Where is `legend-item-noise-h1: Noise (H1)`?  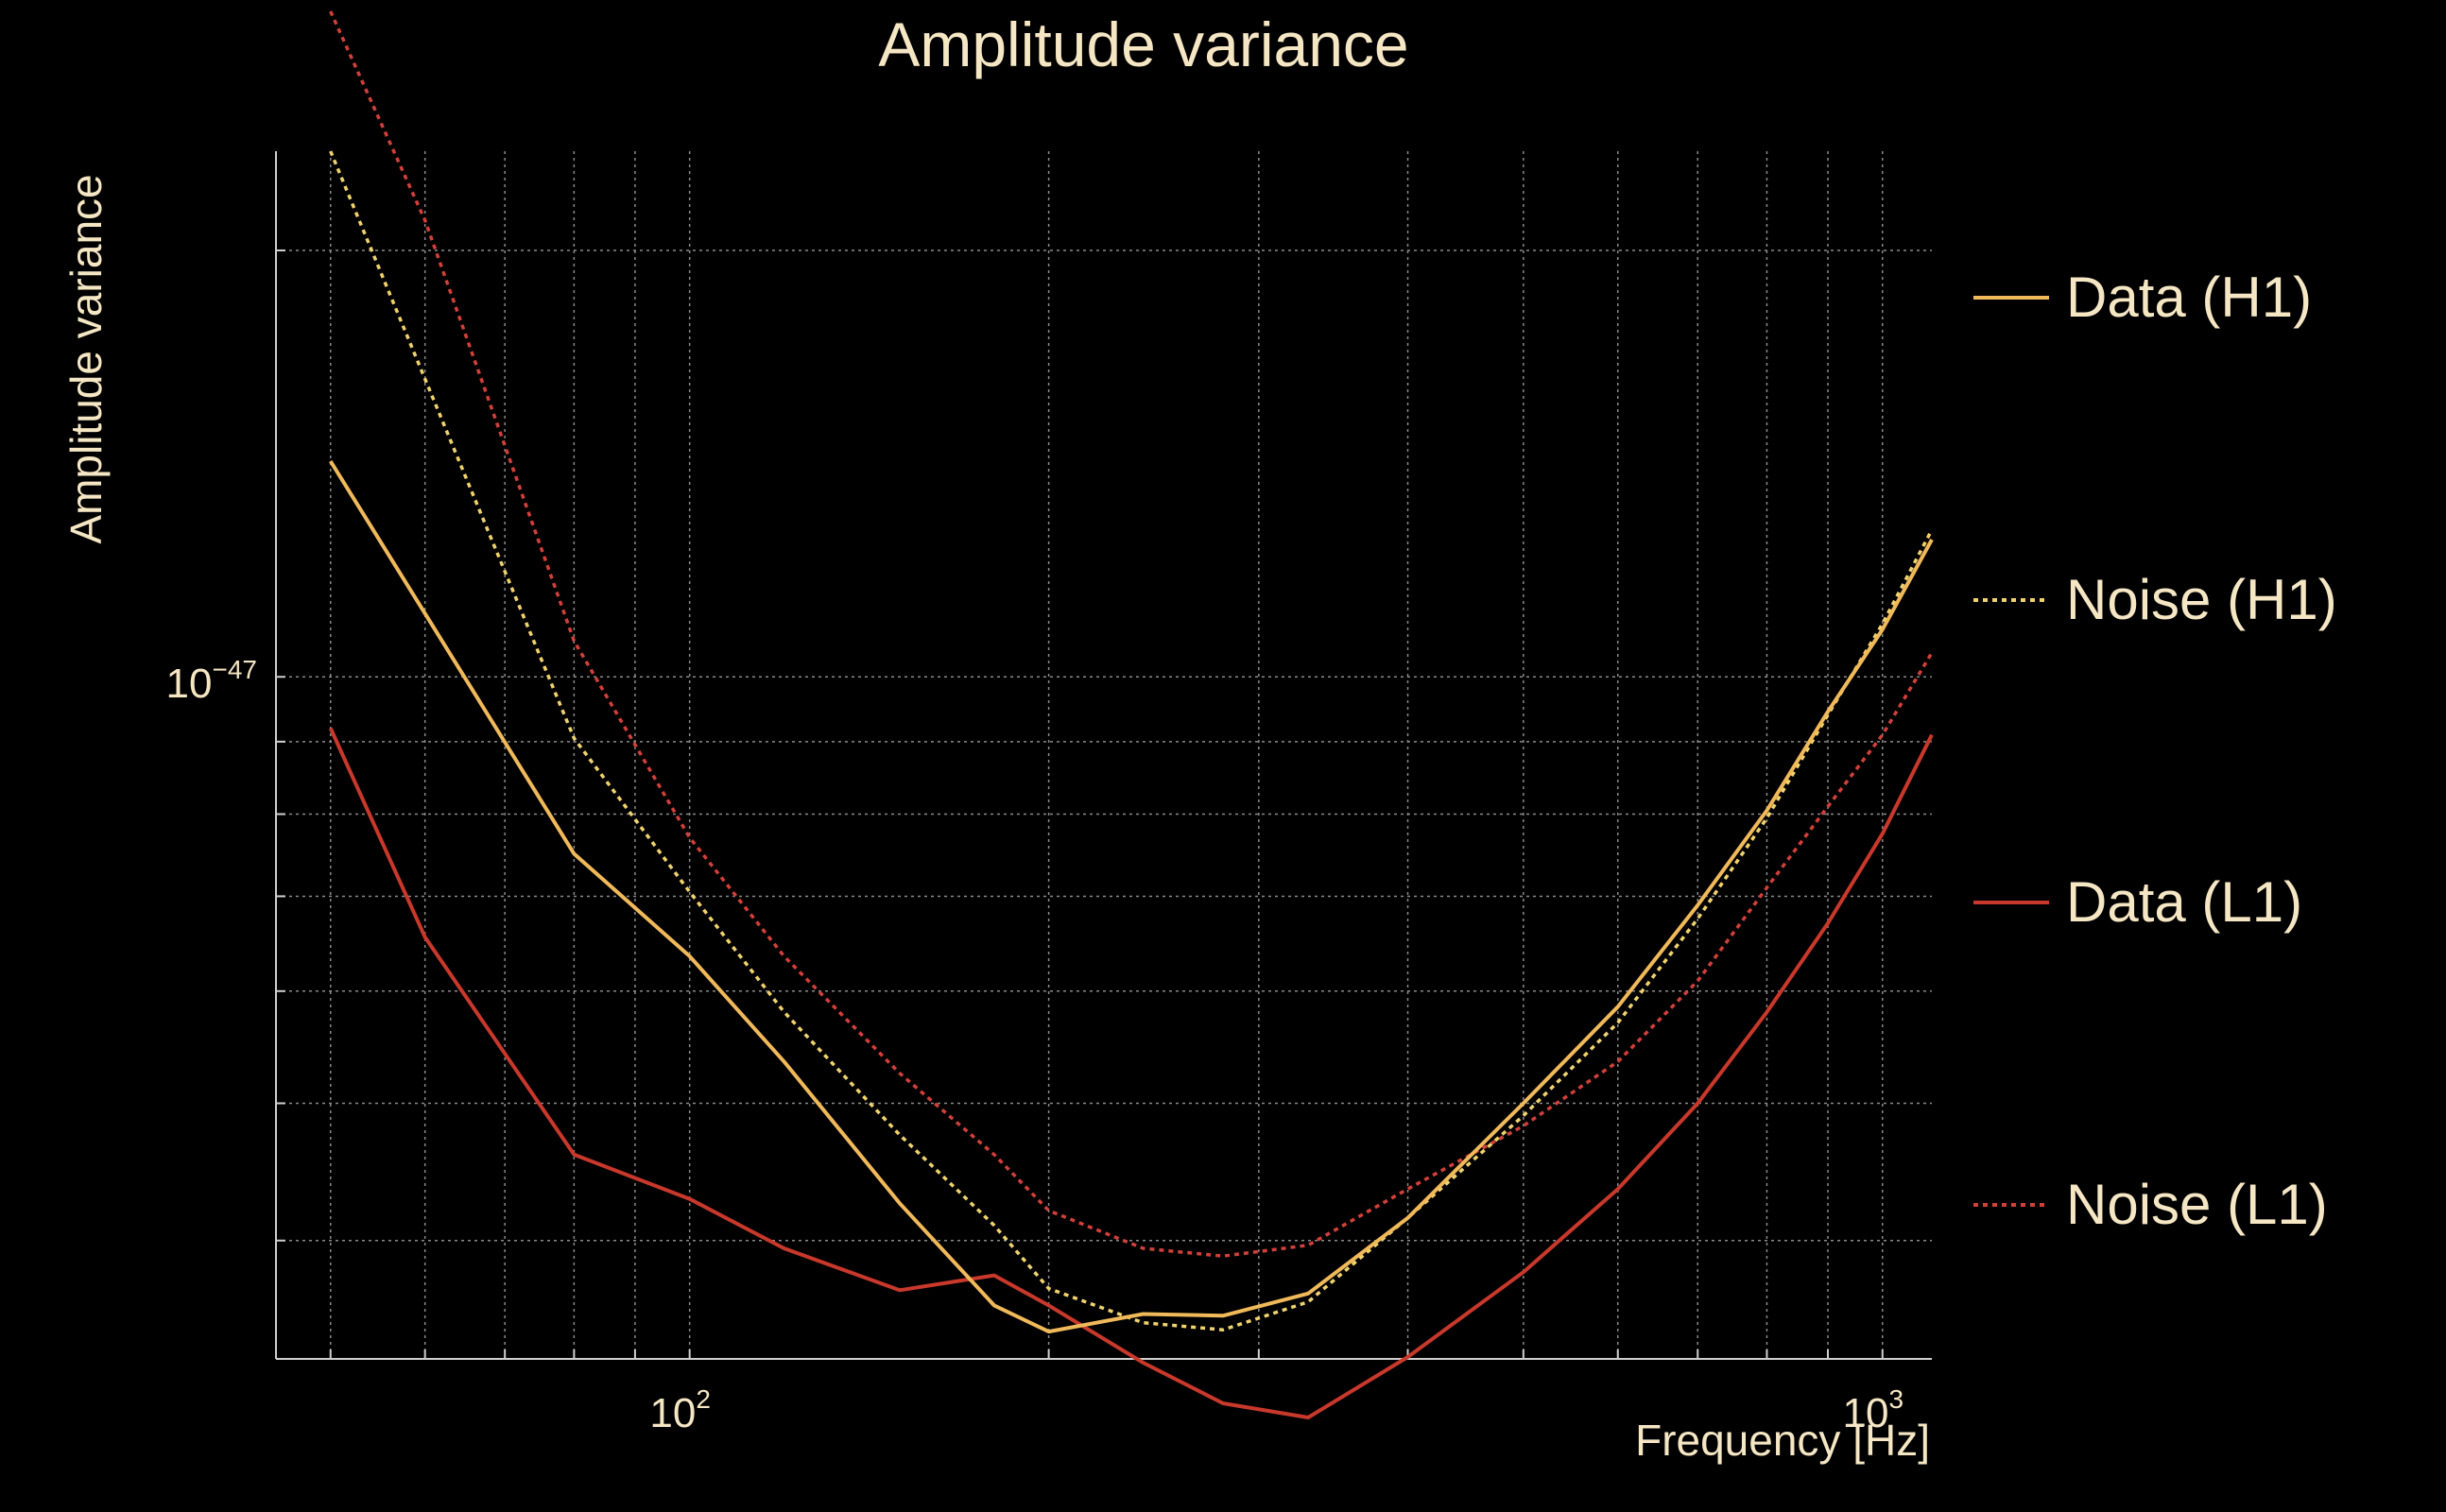 legend-item-noise-h1: Noise (H1) is located at coordinates (2155, 599).